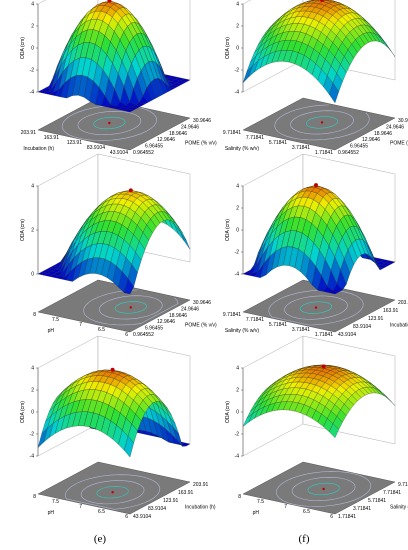 The width and height of the screenshot is (408, 550). Describe the element at coordinates (100, 539) in the screenshot. I see `panel-label: (e)` at that location.